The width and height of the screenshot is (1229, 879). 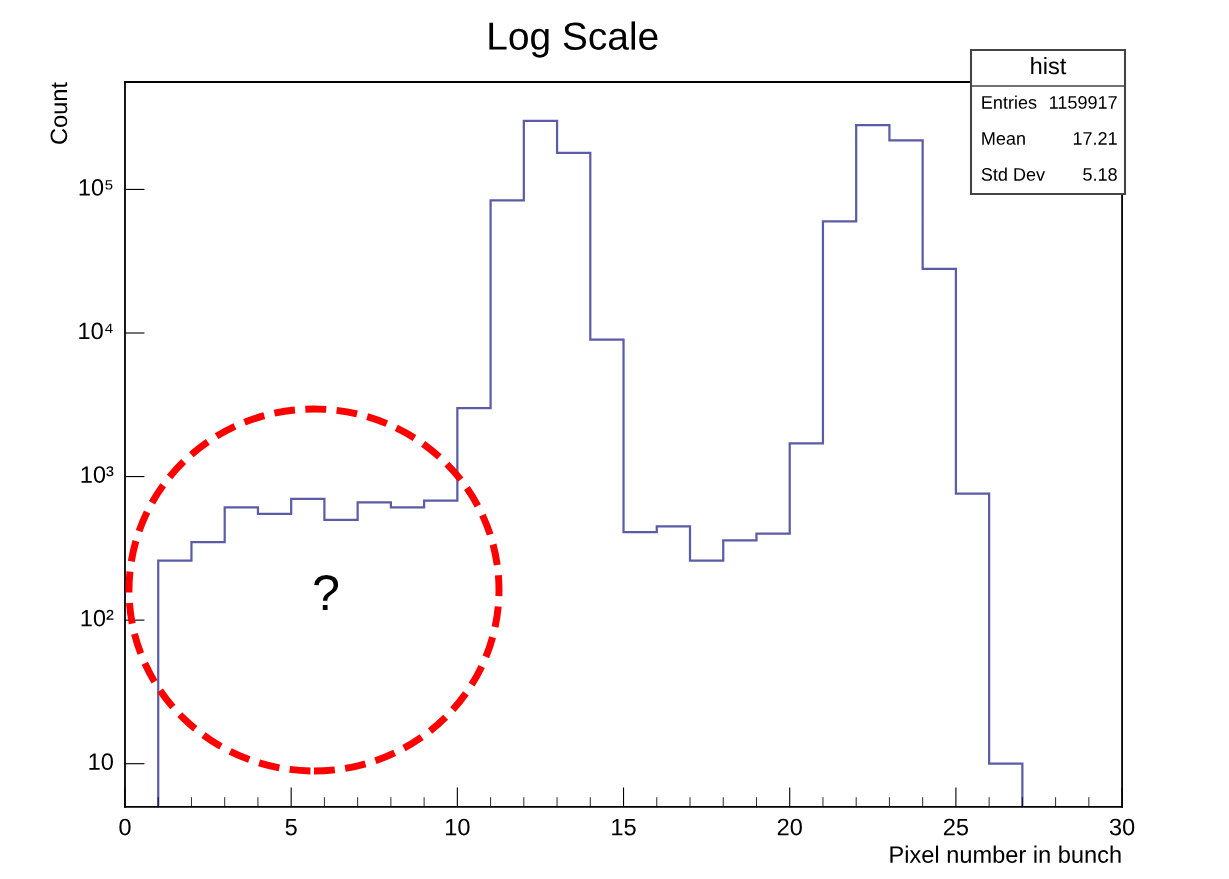 What do you see at coordinates (291, 827) in the screenshot?
I see `x-tick-label: 5` at bounding box center [291, 827].